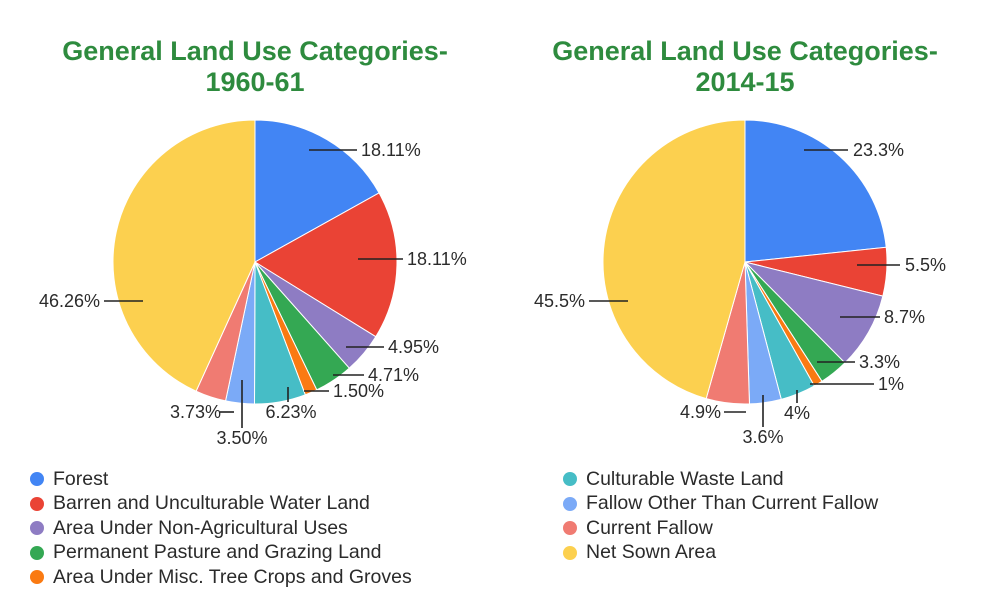 The image size is (1000, 600). I want to click on chart-title-1960-61: General Land Use Categories- 1960-61, so click(255, 67).